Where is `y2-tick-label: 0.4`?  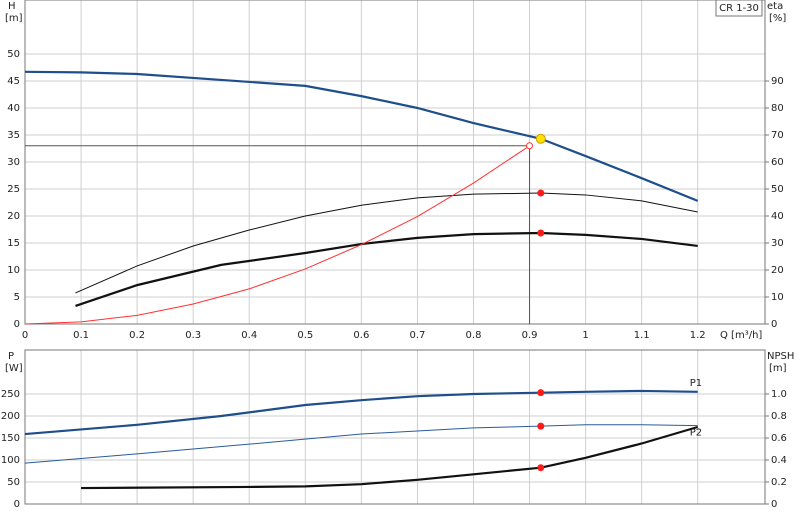 y2-tick-label: 0.4 is located at coordinates (779, 460).